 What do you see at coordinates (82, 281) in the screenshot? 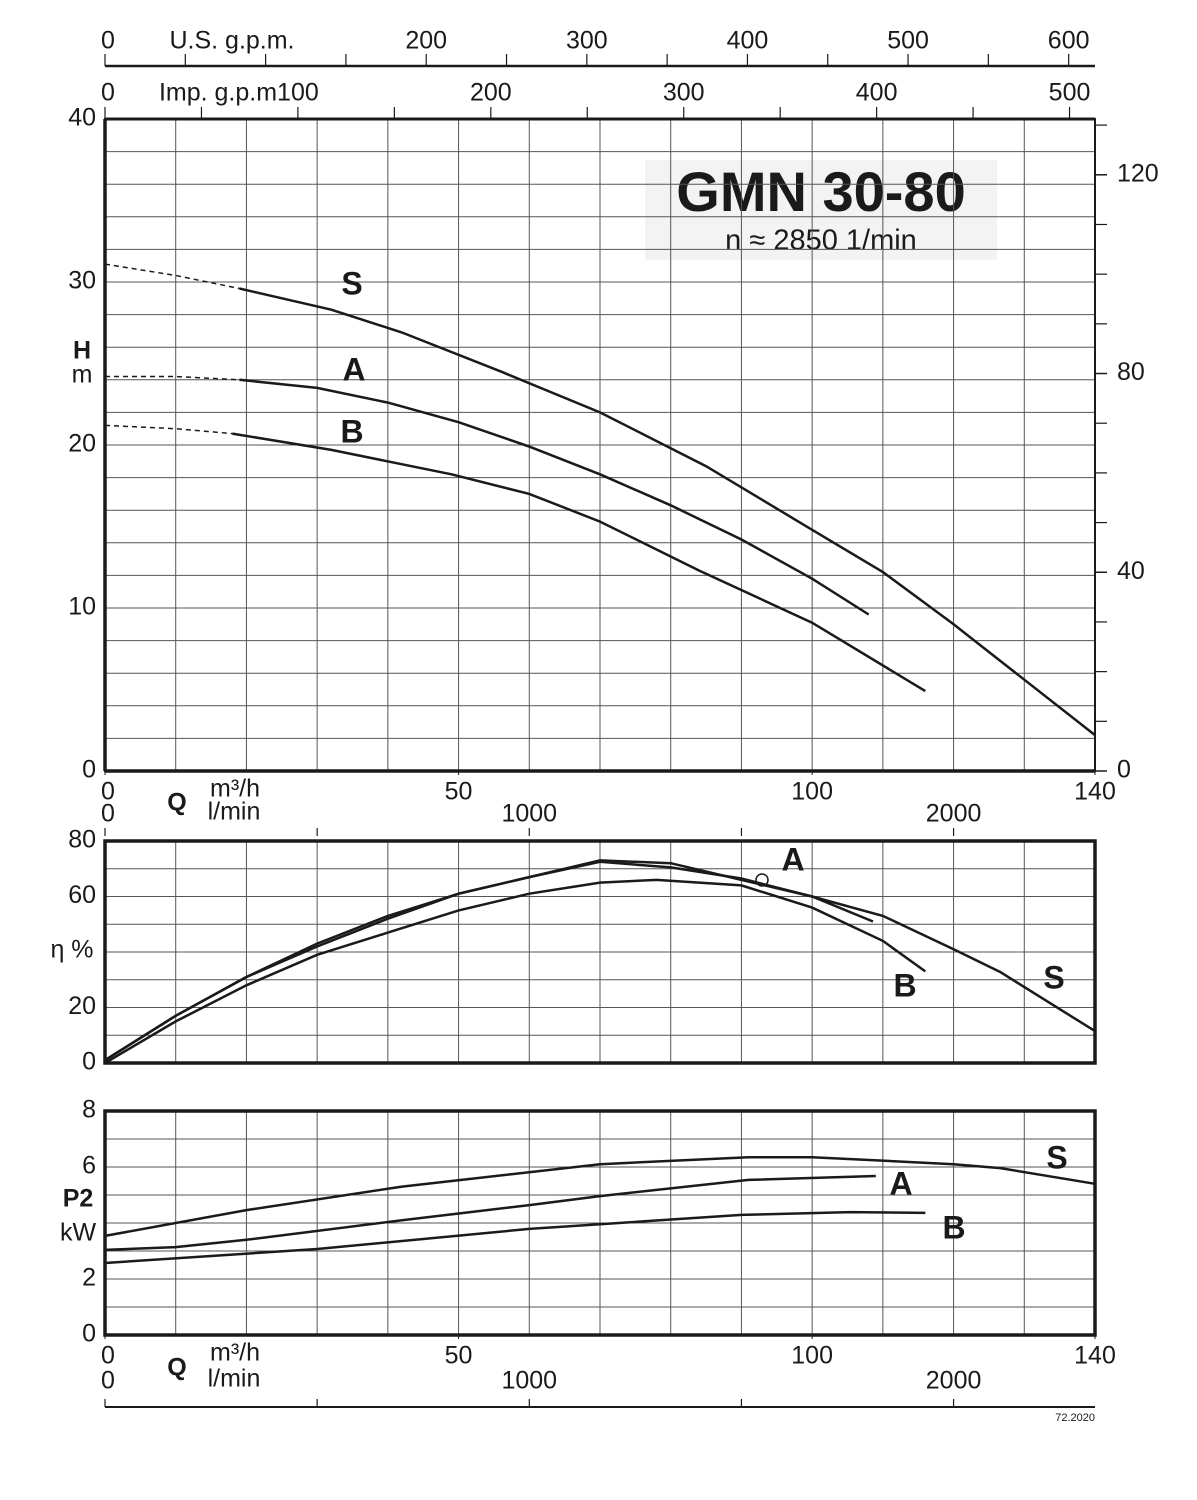
I see `y-tick-label: 30` at bounding box center [82, 281].